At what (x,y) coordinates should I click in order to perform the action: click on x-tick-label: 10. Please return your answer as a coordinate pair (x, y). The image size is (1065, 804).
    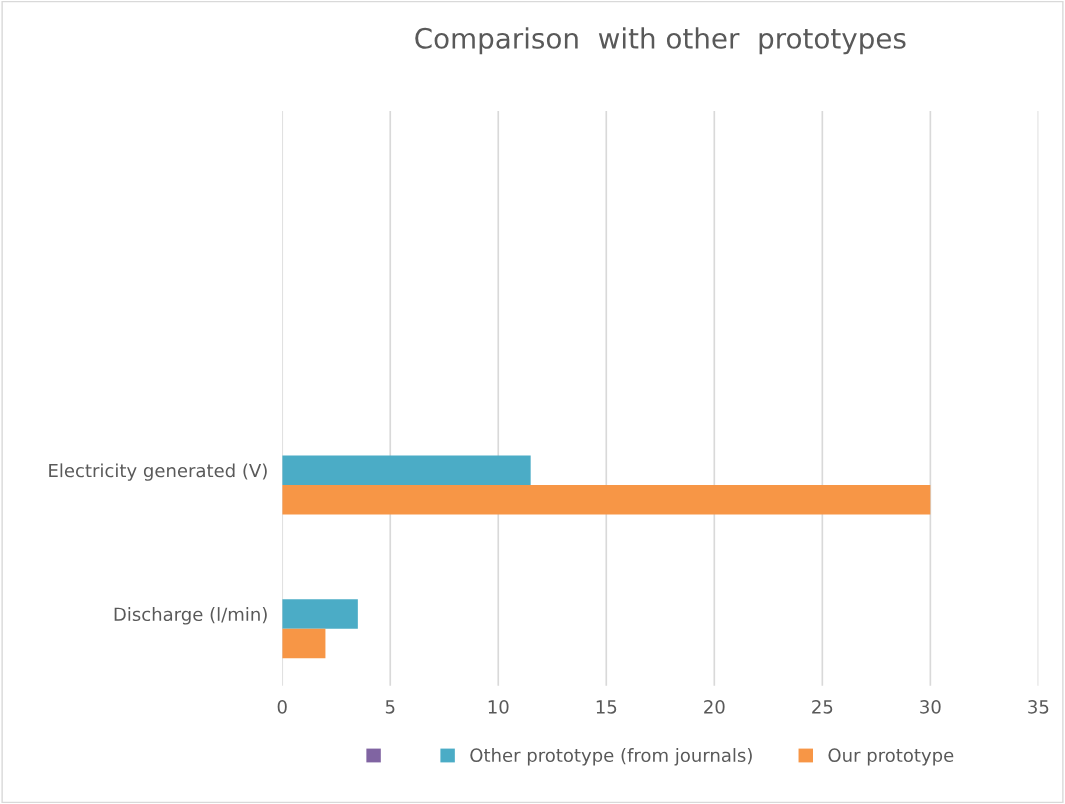
    Looking at the image, I should click on (498, 707).